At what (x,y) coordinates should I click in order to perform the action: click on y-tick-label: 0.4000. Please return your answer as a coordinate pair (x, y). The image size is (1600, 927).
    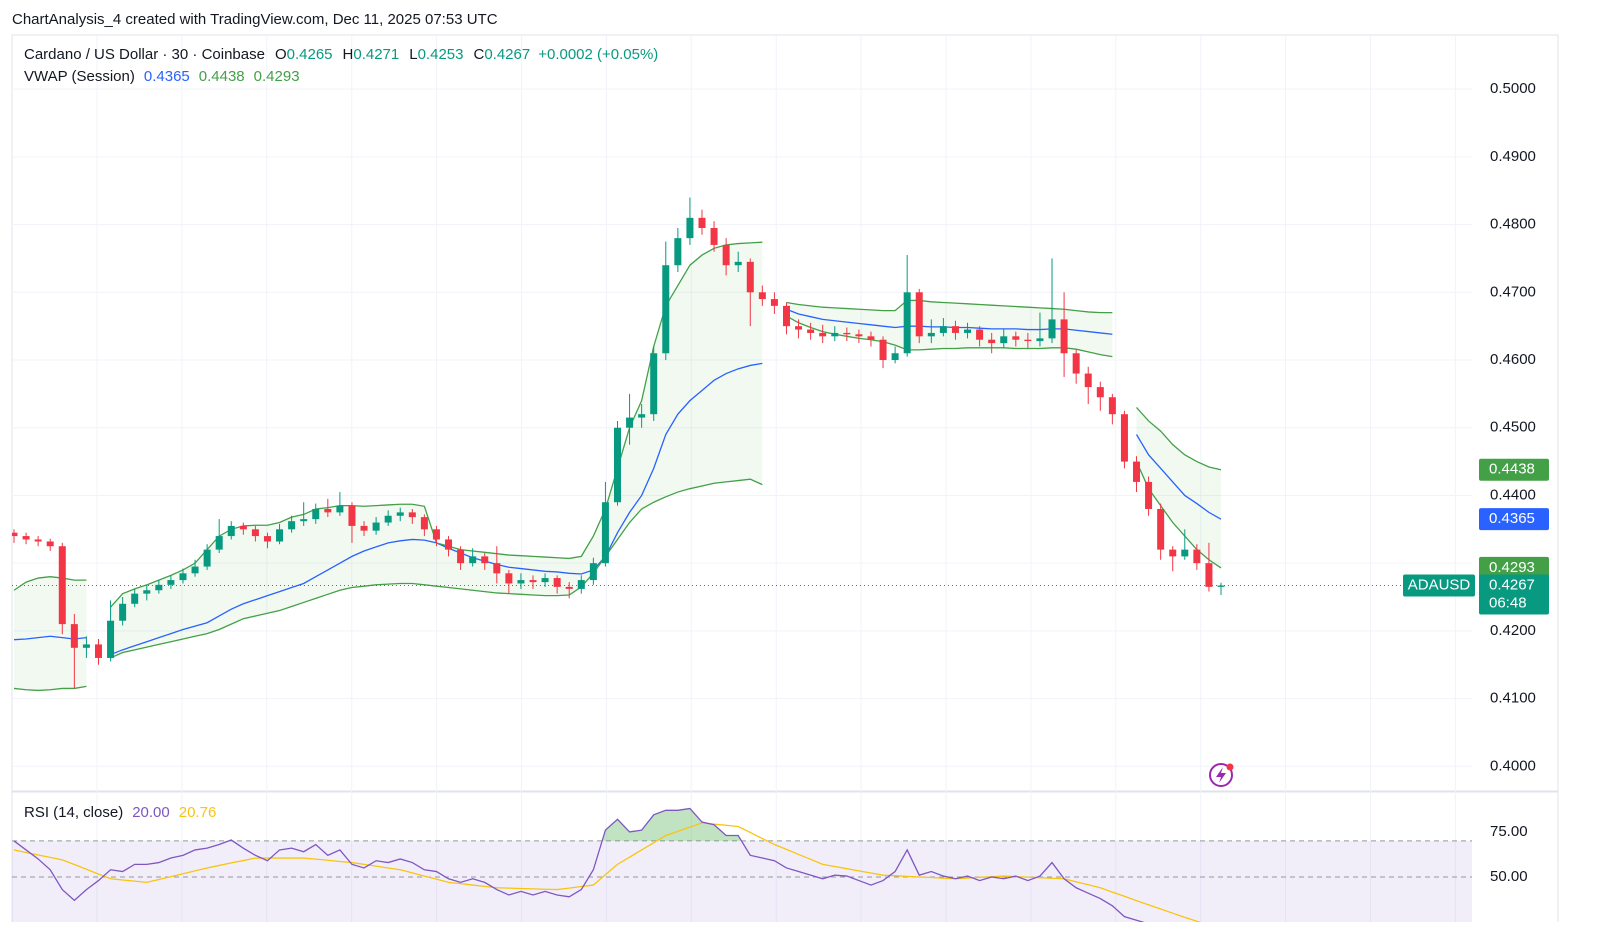
    Looking at the image, I should click on (1513, 765).